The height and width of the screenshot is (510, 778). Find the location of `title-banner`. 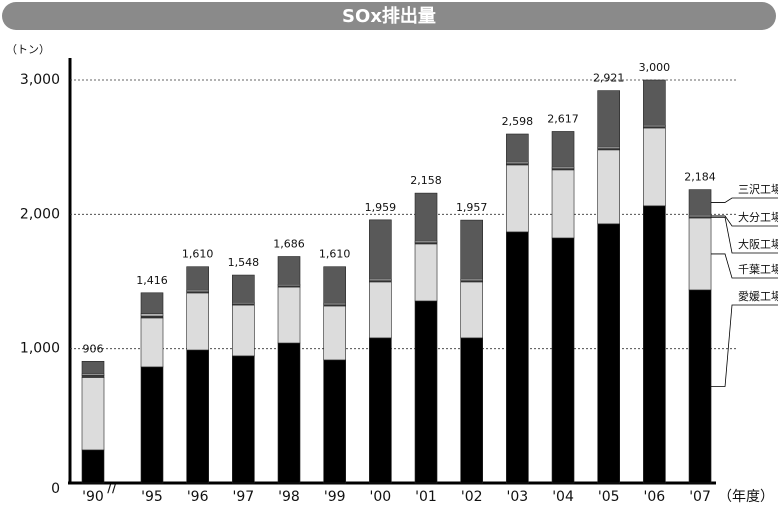

title-banner is located at coordinates (389, 16).